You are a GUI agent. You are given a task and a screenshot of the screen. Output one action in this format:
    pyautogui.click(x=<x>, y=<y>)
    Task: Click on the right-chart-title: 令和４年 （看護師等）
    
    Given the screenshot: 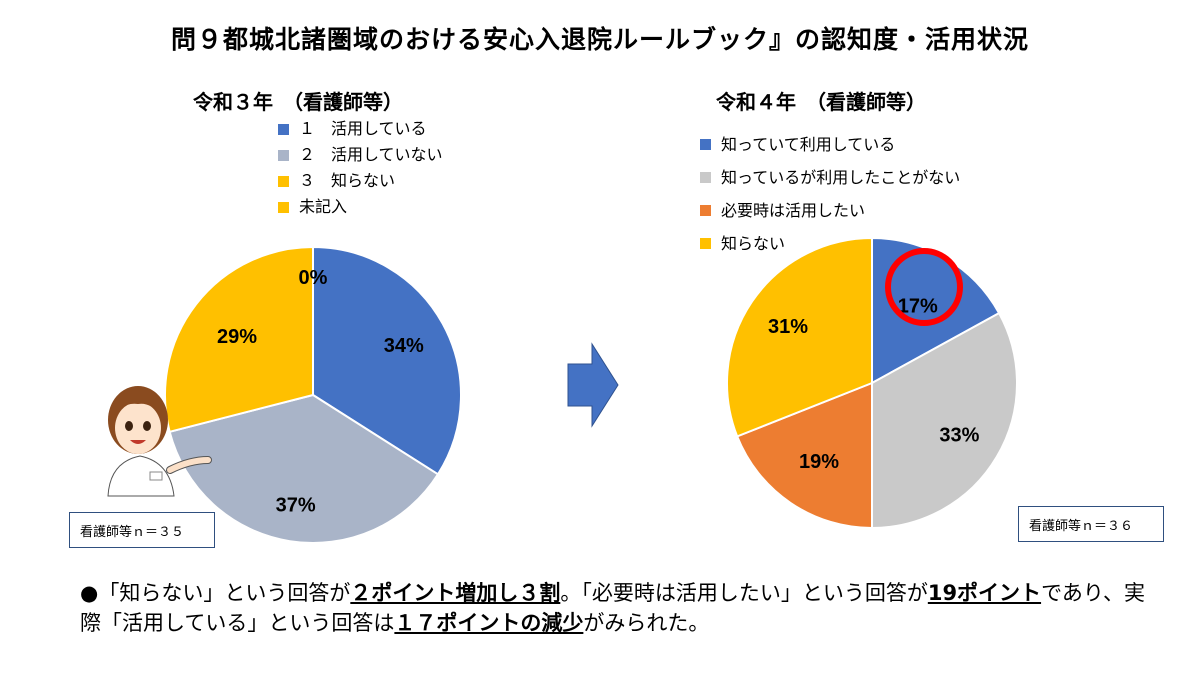 What is the action you would take?
    pyautogui.click(x=821, y=102)
    